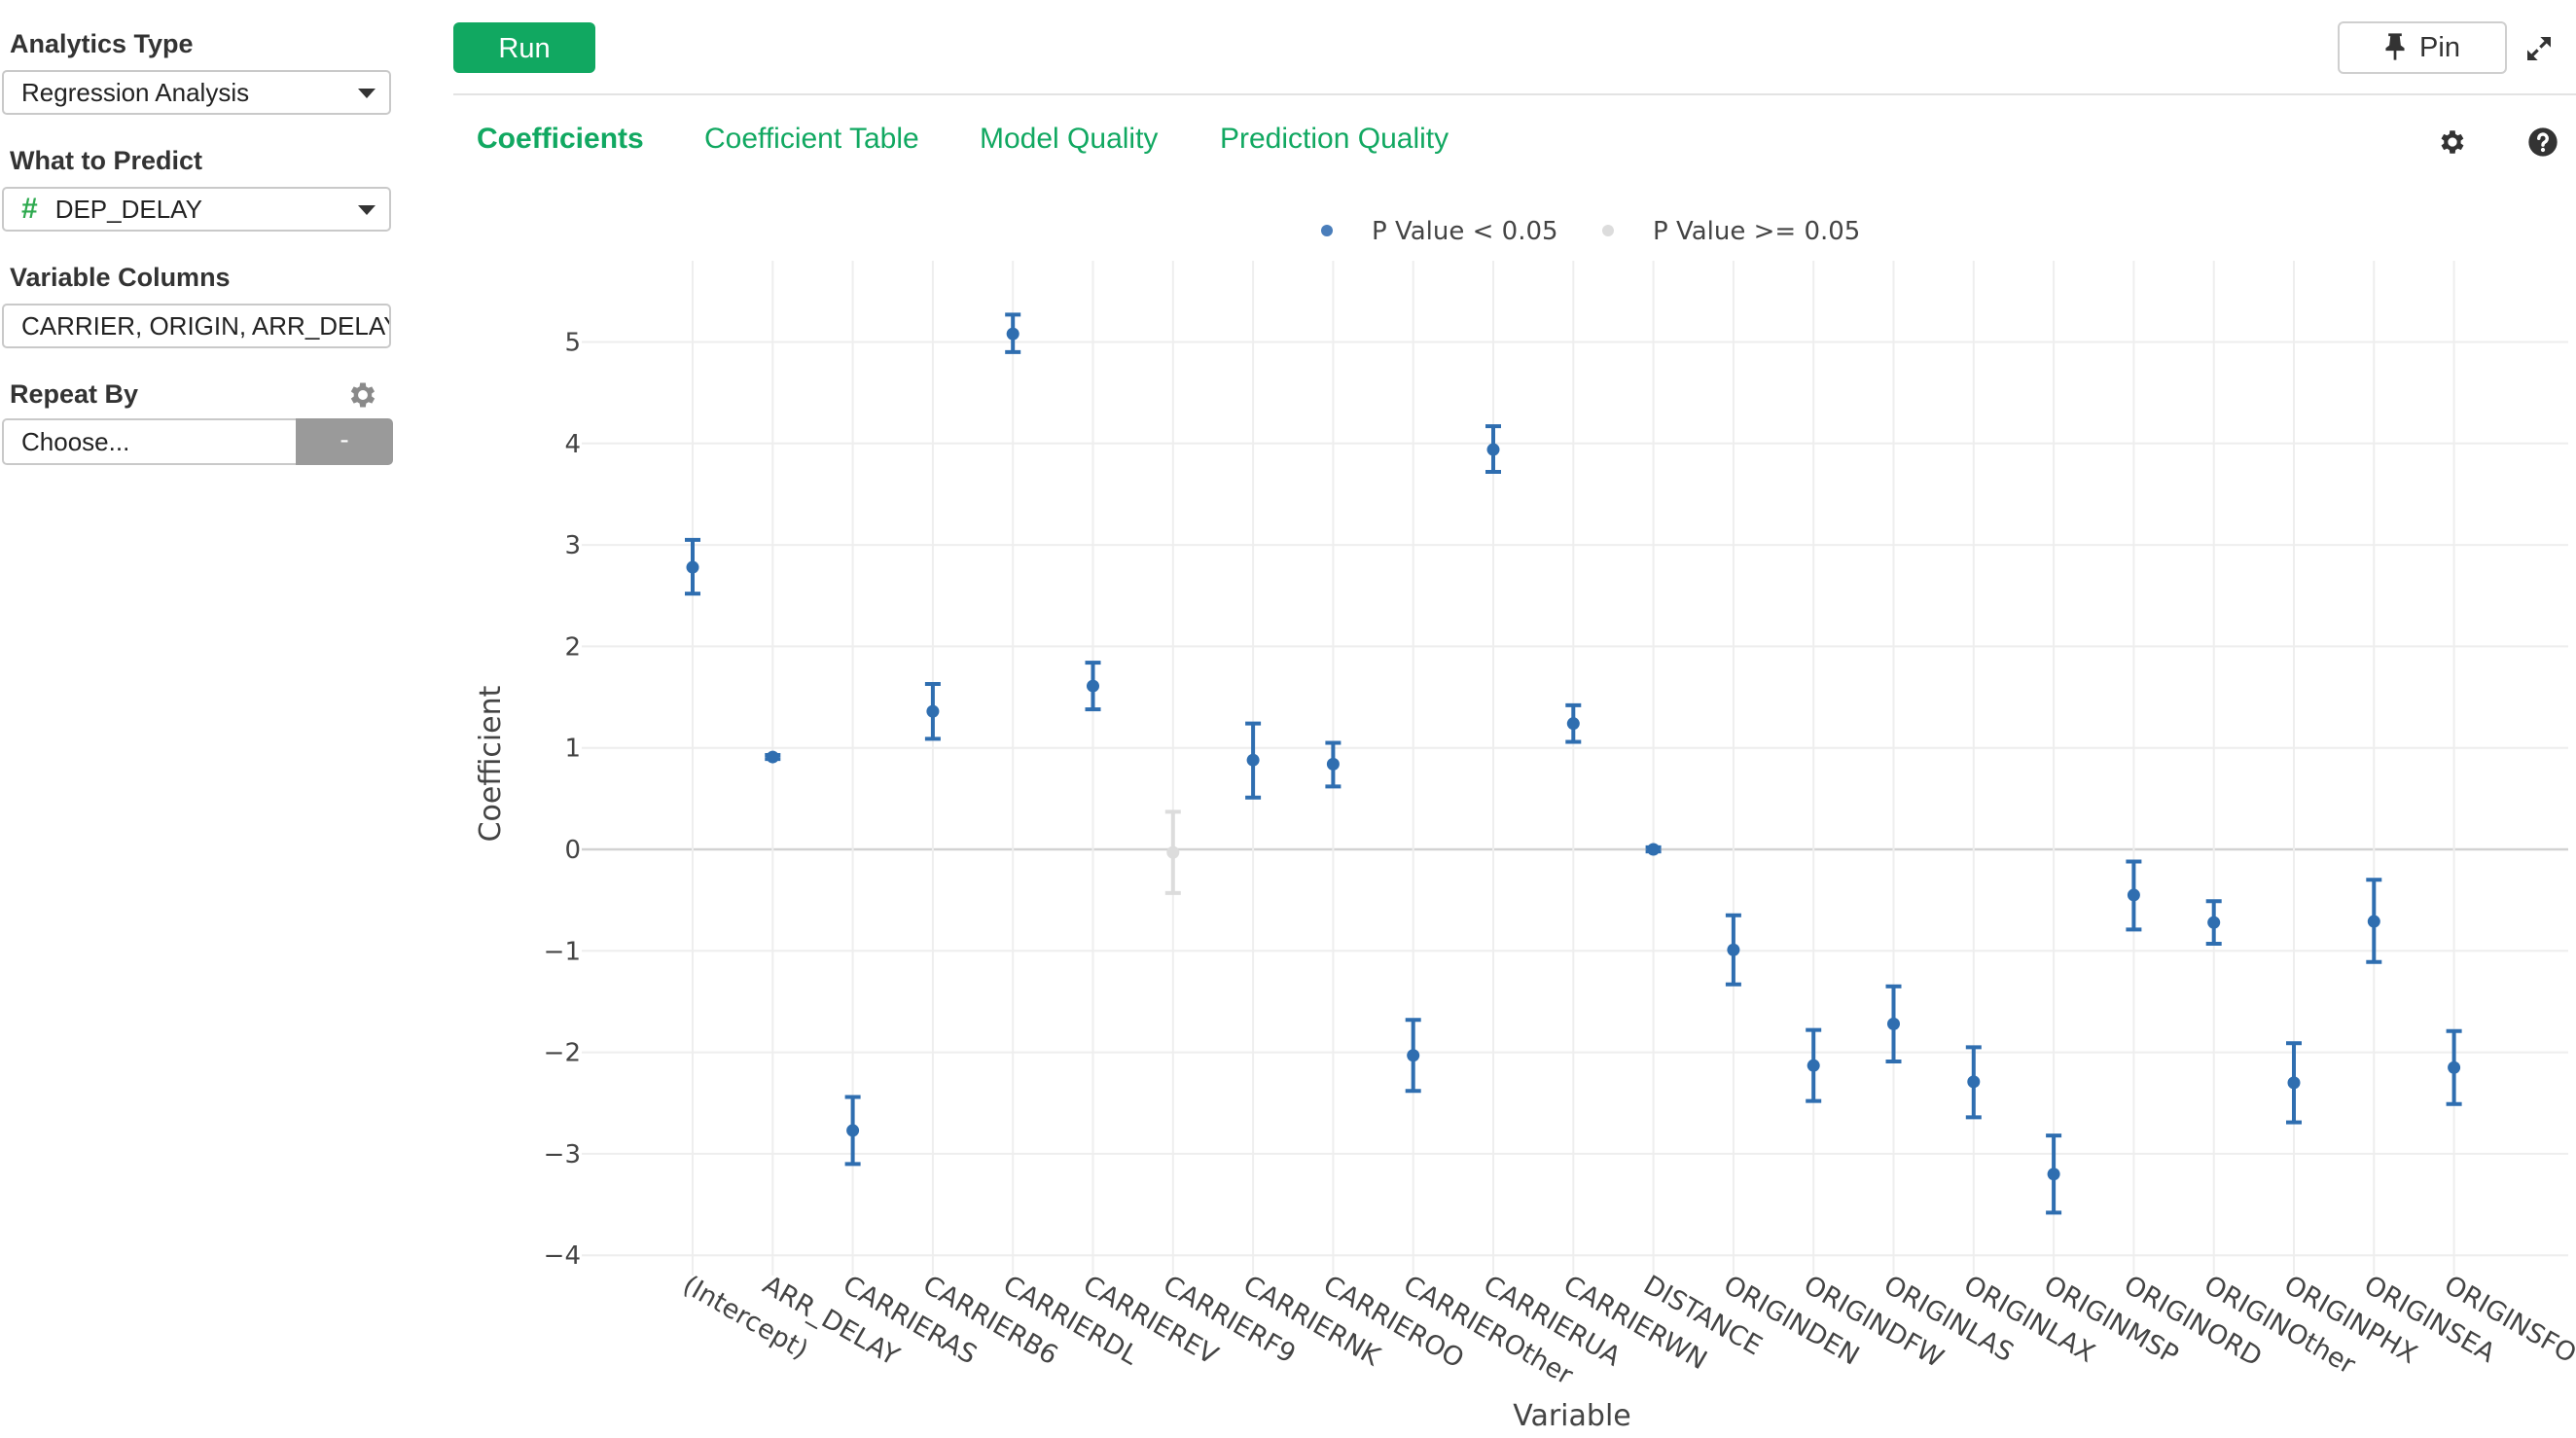 The height and width of the screenshot is (1438, 2576). What do you see at coordinates (1069, 139) in the screenshot?
I see `tab-model-quality: Model Quality` at bounding box center [1069, 139].